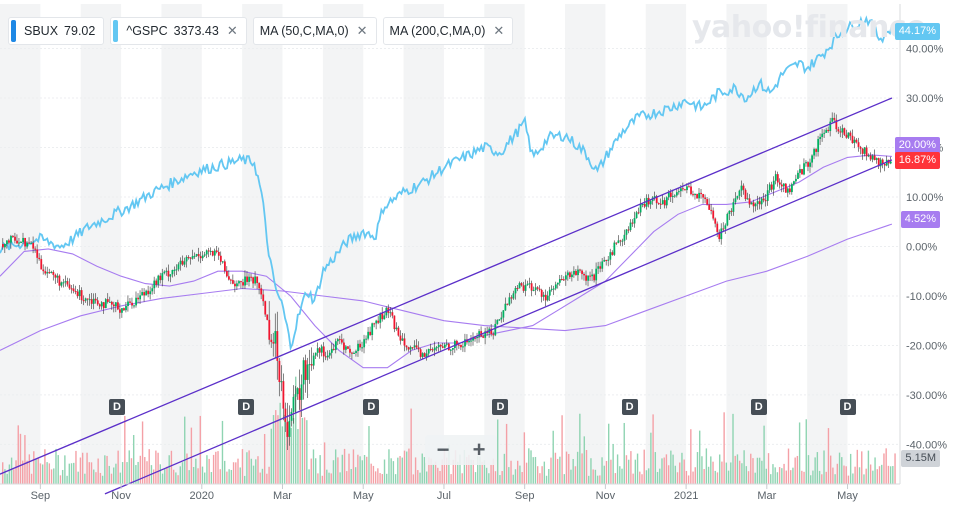 This screenshot has height=510, width=957. What do you see at coordinates (809, 27) in the screenshot?
I see `yahoo-finance-logo: yahoo!finance` at bounding box center [809, 27].